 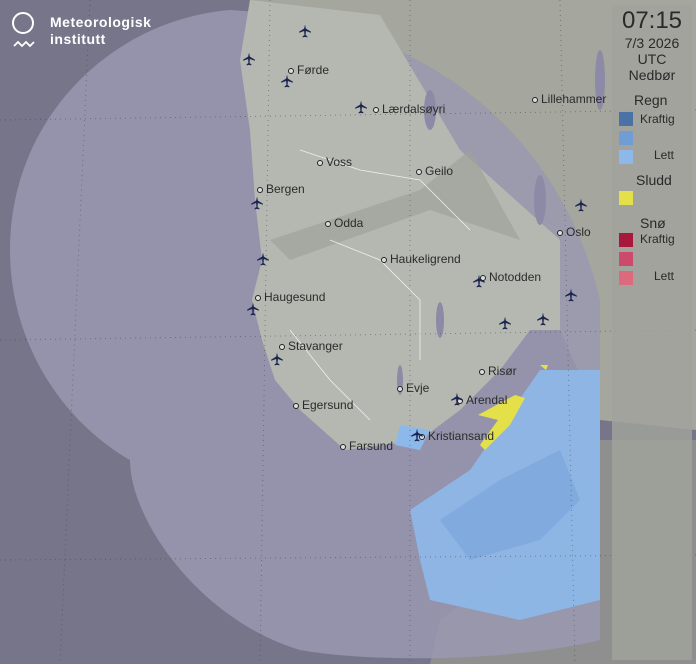 What do you see at coordinates (652, 20) in the screenshot?
I see `time: 07:15` at bounding box center [652, 20].